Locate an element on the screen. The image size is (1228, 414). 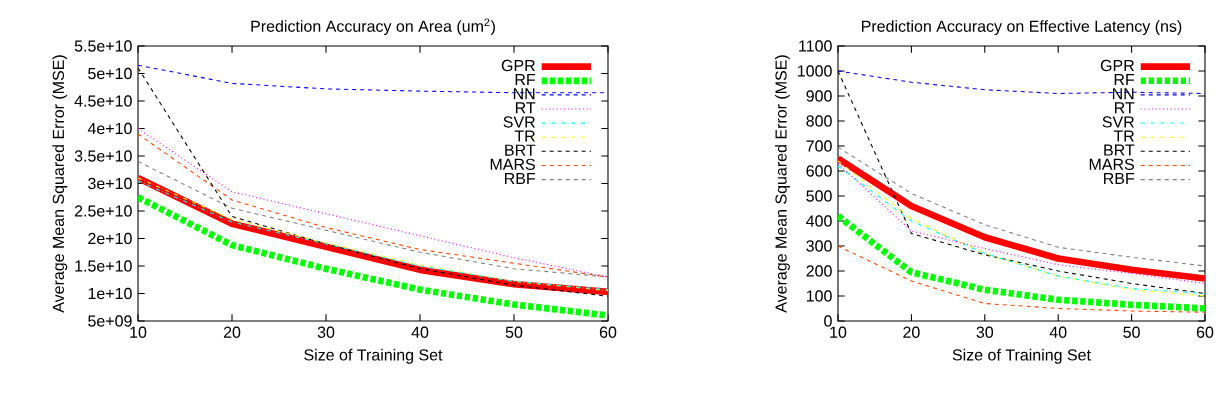
y-tick-label: 5e+10 is located at coordinates (110, 73).